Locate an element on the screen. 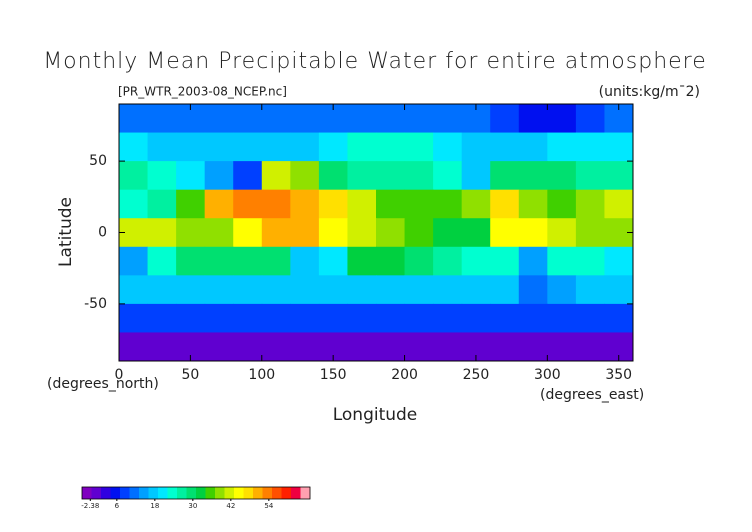  source-label: [PR_WTR_2003-08_NCEP.nc] is located at coordinates (202, 92).